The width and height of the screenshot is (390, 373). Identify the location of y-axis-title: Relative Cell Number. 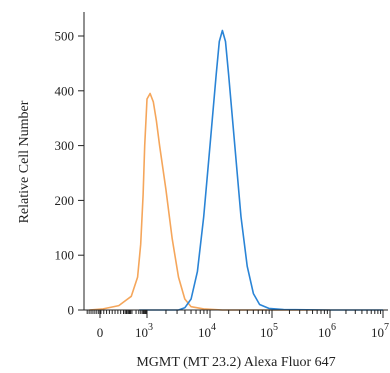
(24, 161).